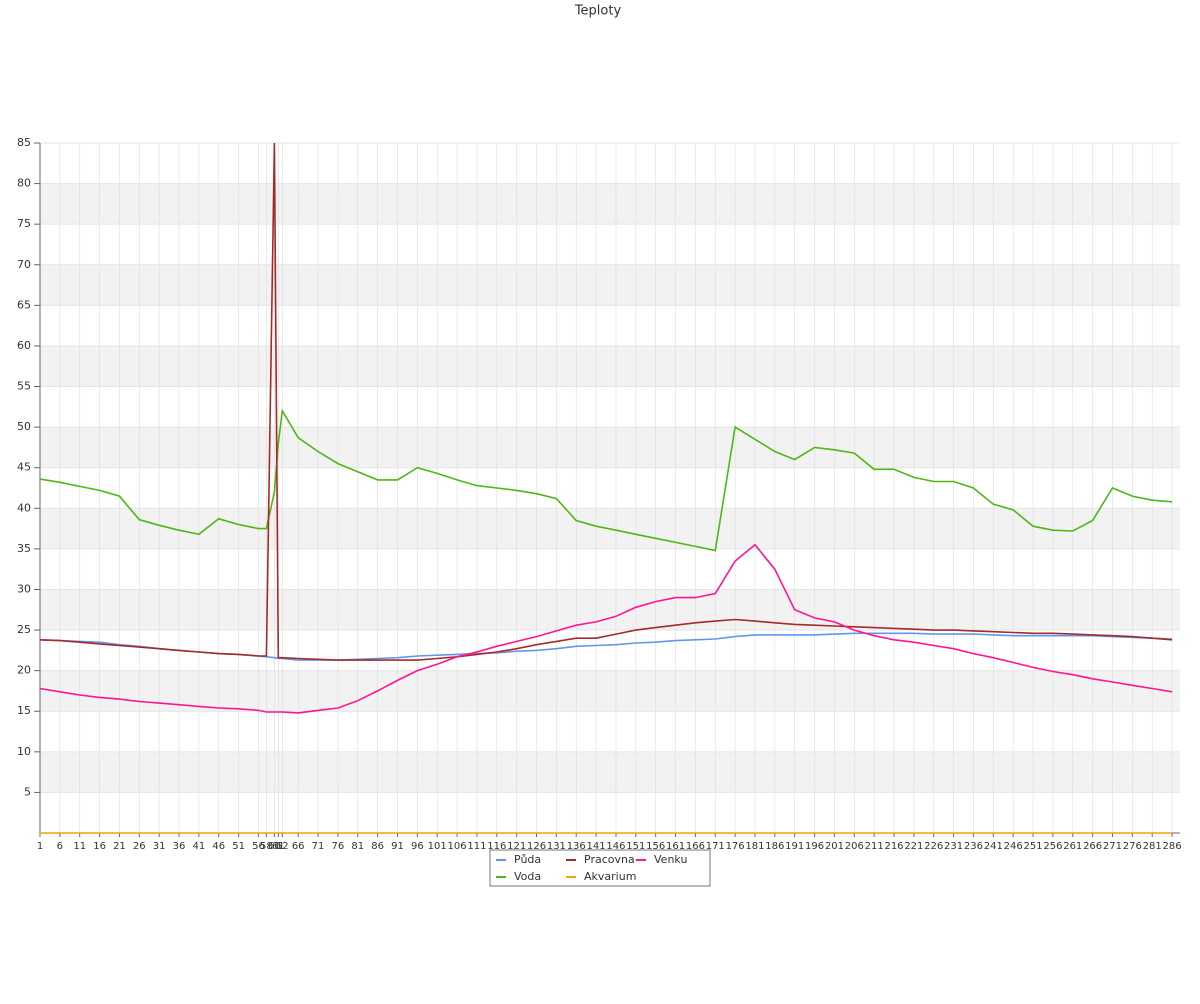  What do you see at coordinates (437, 846) in the screenshot?
I see `x-tick-label: 101` at bounding box center [437, 846].